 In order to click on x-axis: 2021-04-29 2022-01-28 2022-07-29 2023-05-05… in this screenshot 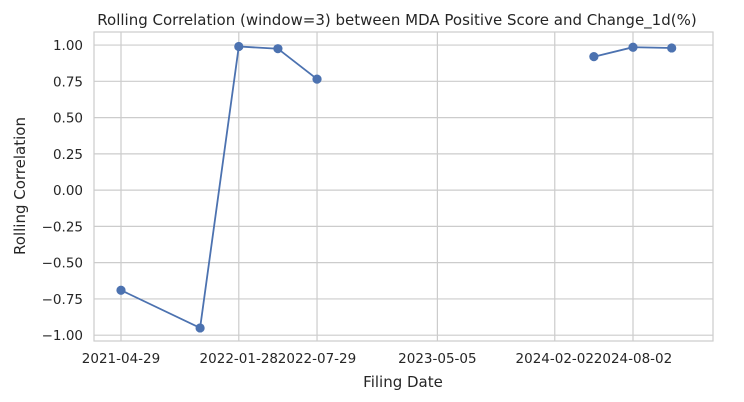, I will do `click(377, 359)`.